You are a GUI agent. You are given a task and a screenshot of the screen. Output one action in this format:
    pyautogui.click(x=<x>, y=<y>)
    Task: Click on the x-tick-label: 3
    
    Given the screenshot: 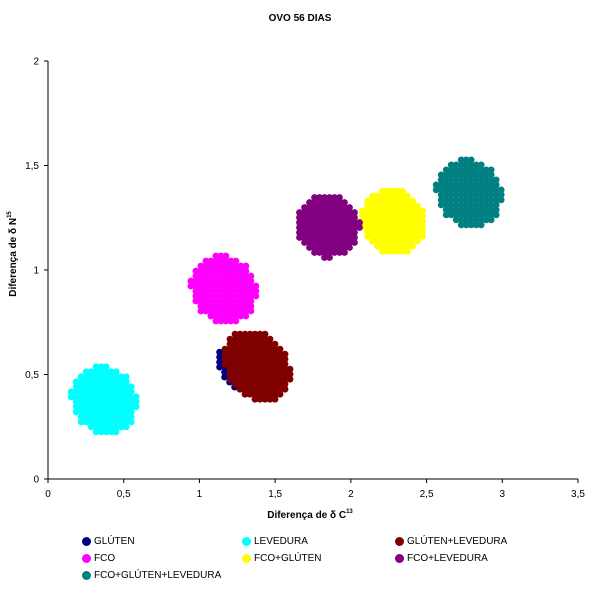 What is the action you would take?
    pyautogui.click(x=503, y=494)
    